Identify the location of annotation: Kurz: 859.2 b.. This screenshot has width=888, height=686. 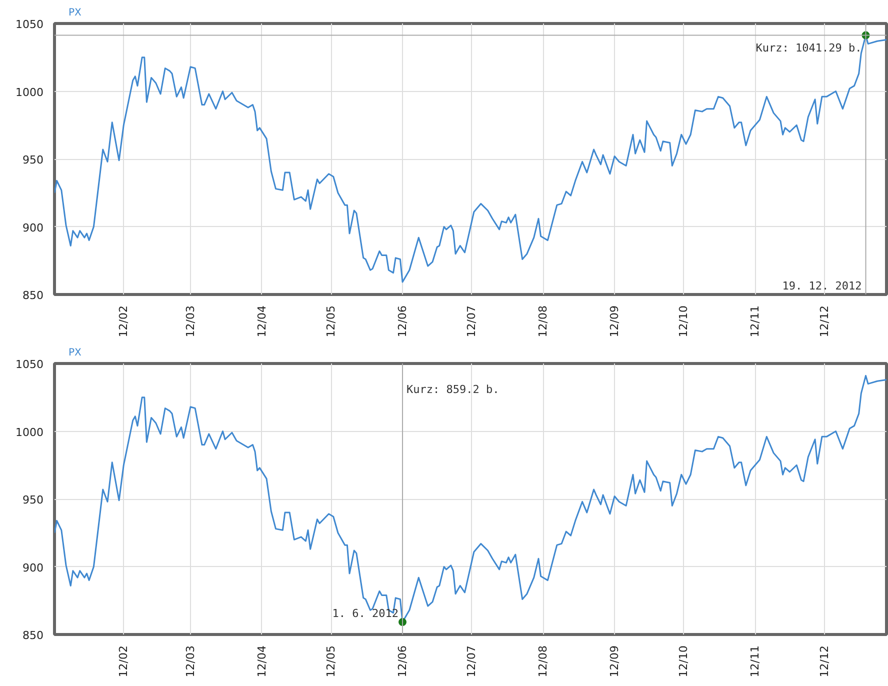
(453, 389).